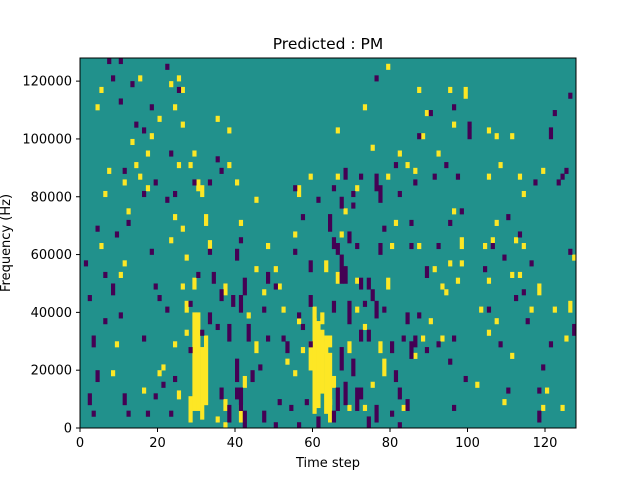 The height and width of the screenshot is (480, 640). Describe the element at coordinates (68, 429) in the screenshot. I see `y-tick-label: 0` at that location.